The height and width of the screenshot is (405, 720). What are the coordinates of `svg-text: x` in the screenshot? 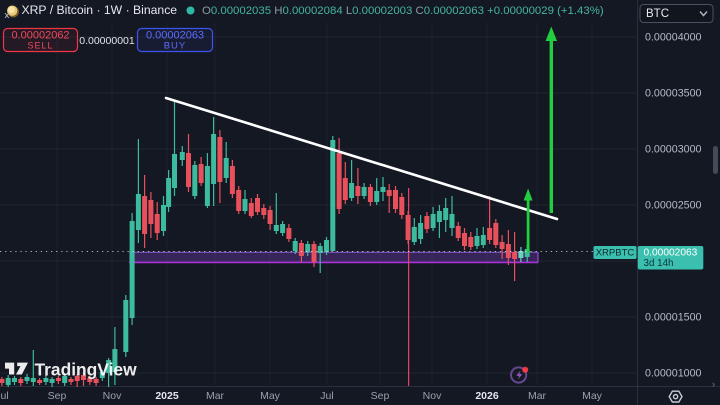 It's located at (7, 15).